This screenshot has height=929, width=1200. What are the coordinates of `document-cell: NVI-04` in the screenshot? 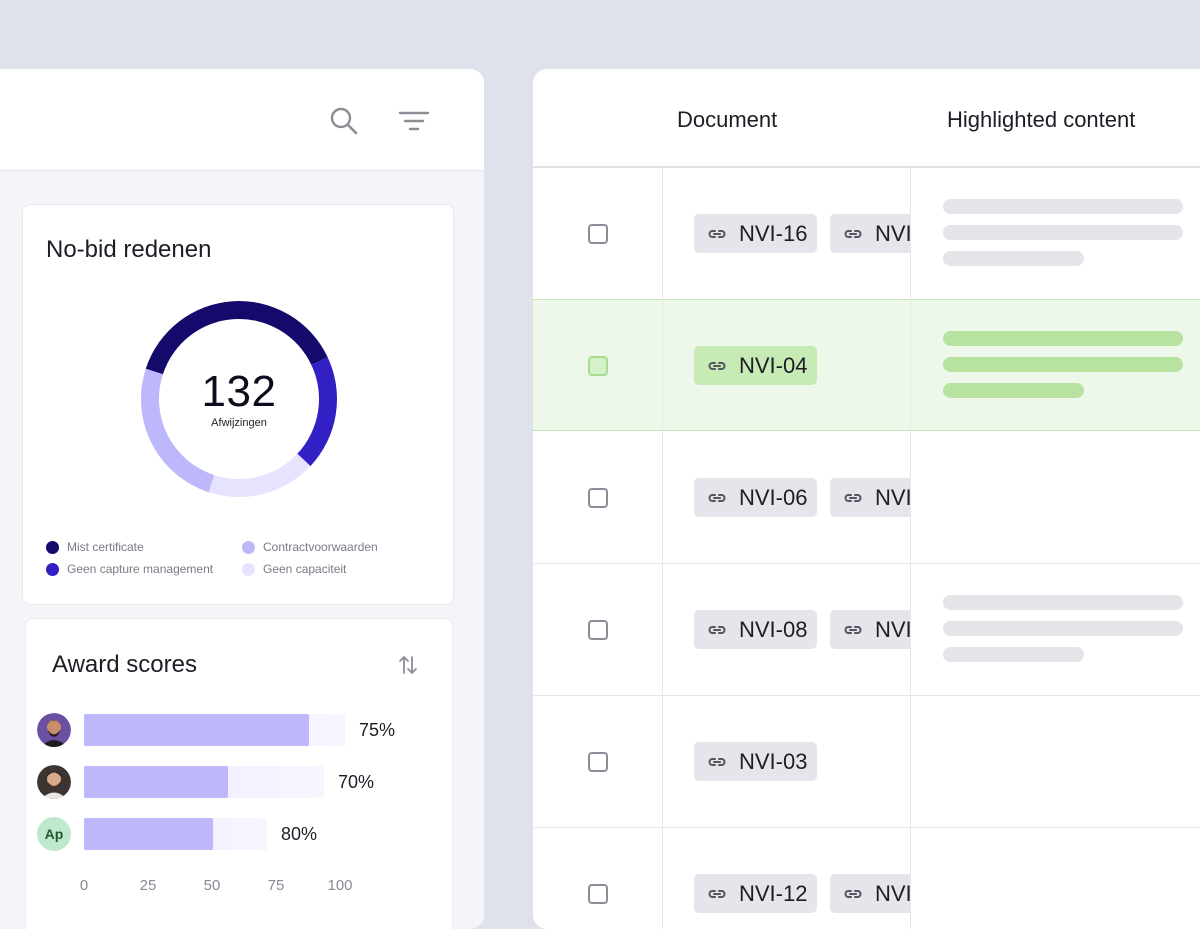 It's located at (786, 366).